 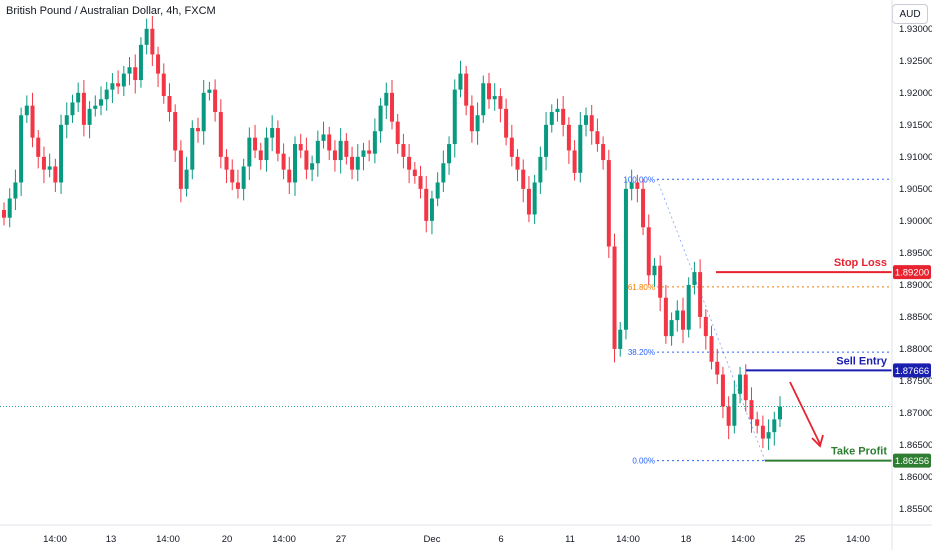 I want to click on sell-entry-label: Sell Entry, so click(x=862, y=361).